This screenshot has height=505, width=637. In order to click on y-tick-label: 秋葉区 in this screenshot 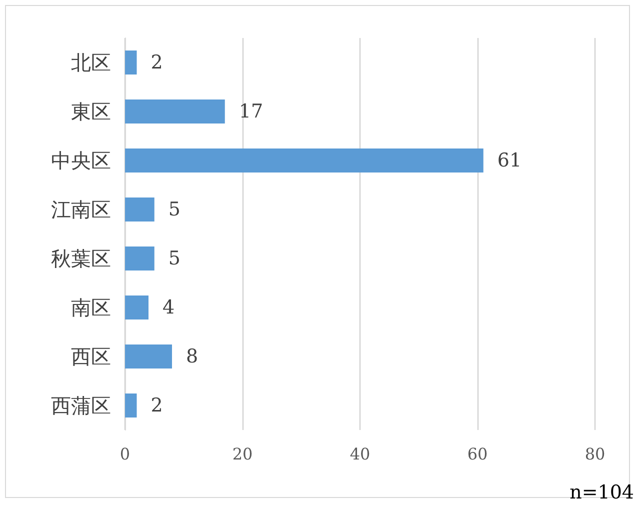, I will do `click(81, 258)`.